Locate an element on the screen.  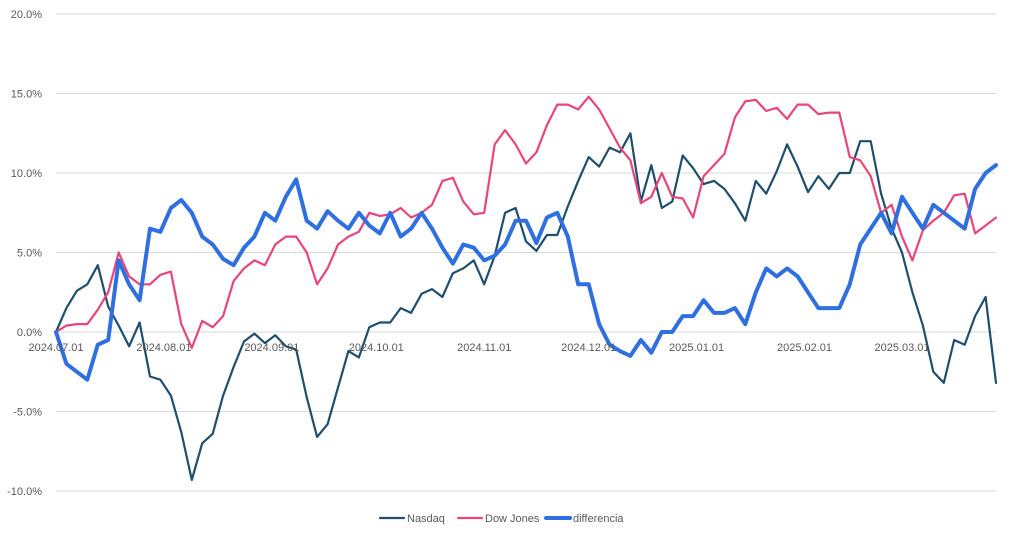
y-tick-label: 20.0% is located at coordinates (26, 15).